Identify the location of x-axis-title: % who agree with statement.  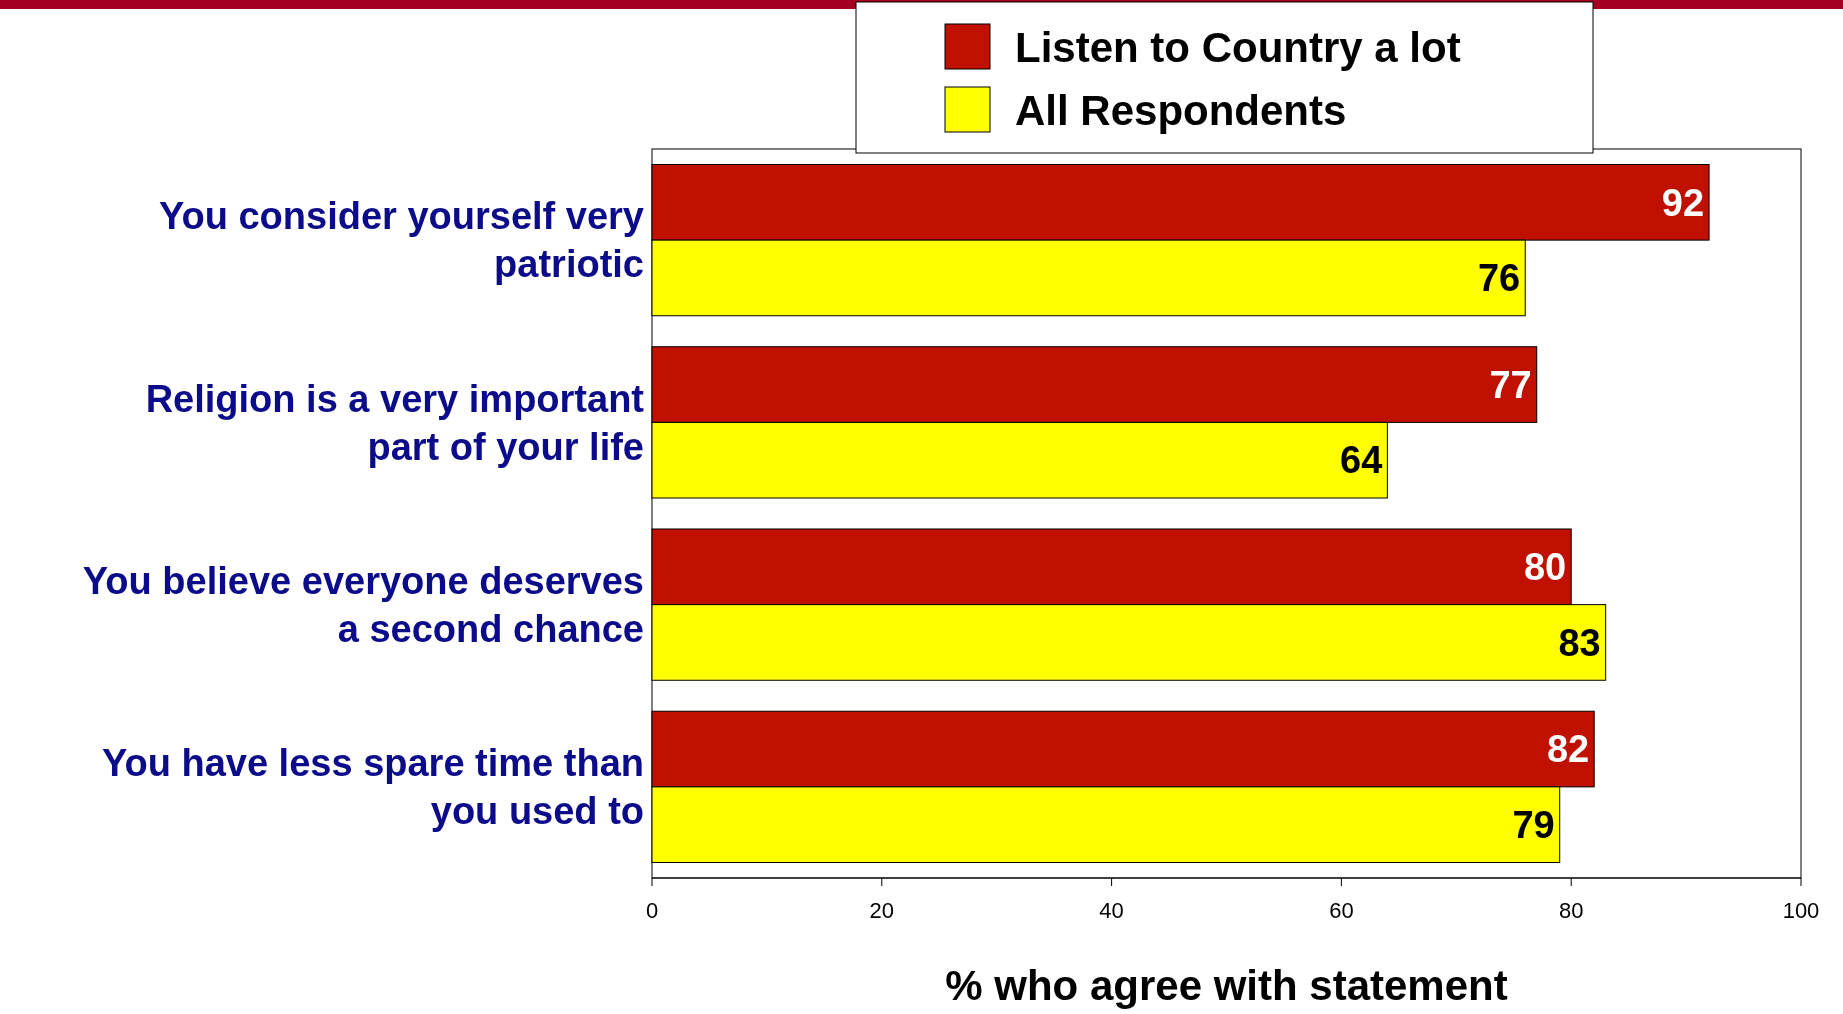
(1226, 985).